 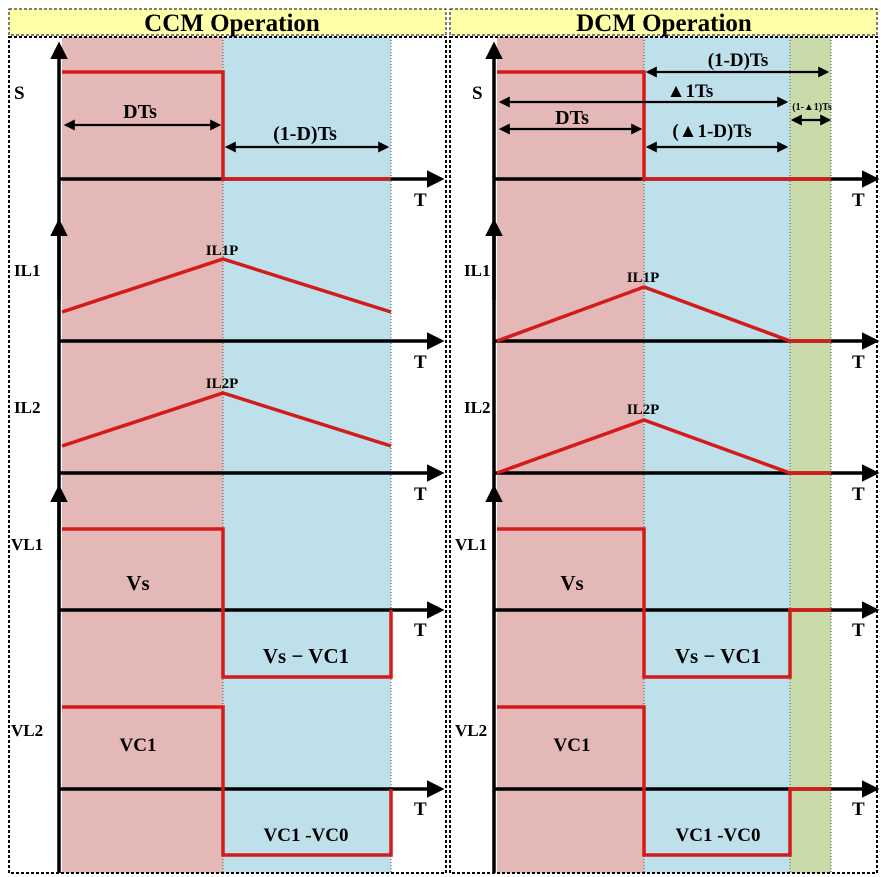 I want to click on dcm-idle-time-label: (1-▲1)Ts, so click(x=812, y=107).